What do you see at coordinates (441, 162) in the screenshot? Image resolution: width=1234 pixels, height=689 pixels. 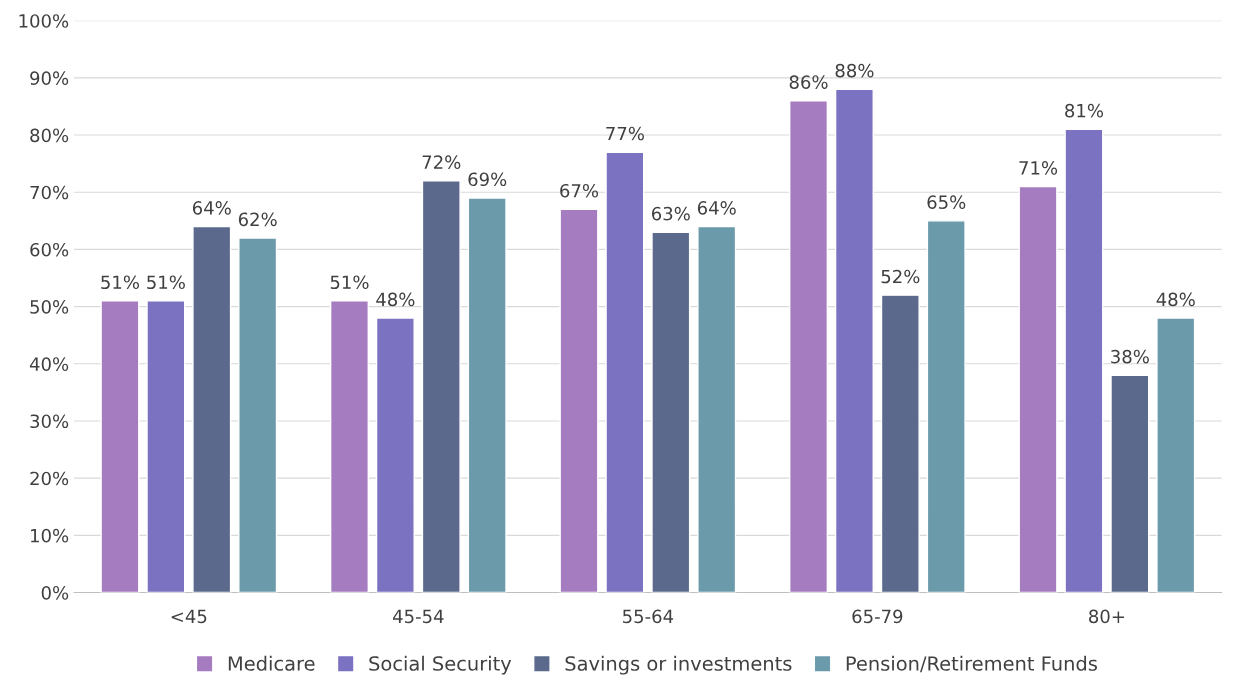 I see `data-label: 72%` at bounding box center [441, 162].